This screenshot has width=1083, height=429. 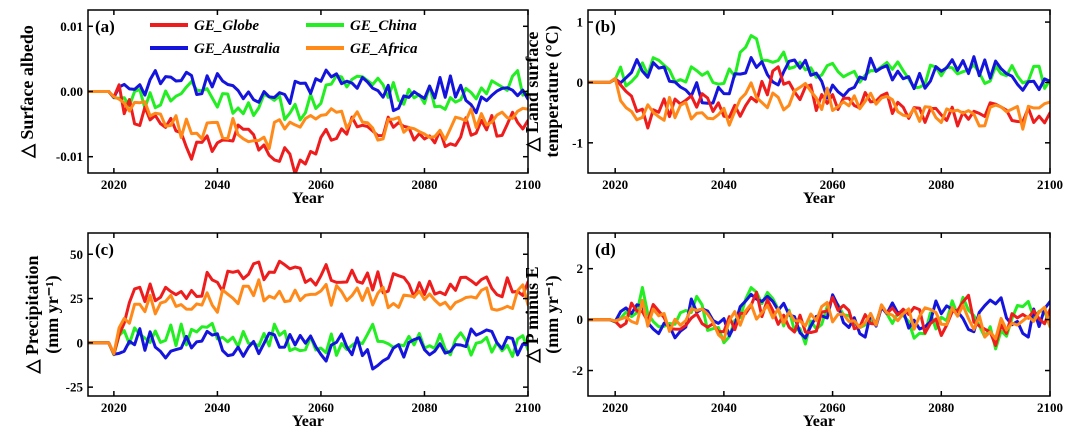 I want to click on y-tick-label: -2, so click(x=577, y=370).